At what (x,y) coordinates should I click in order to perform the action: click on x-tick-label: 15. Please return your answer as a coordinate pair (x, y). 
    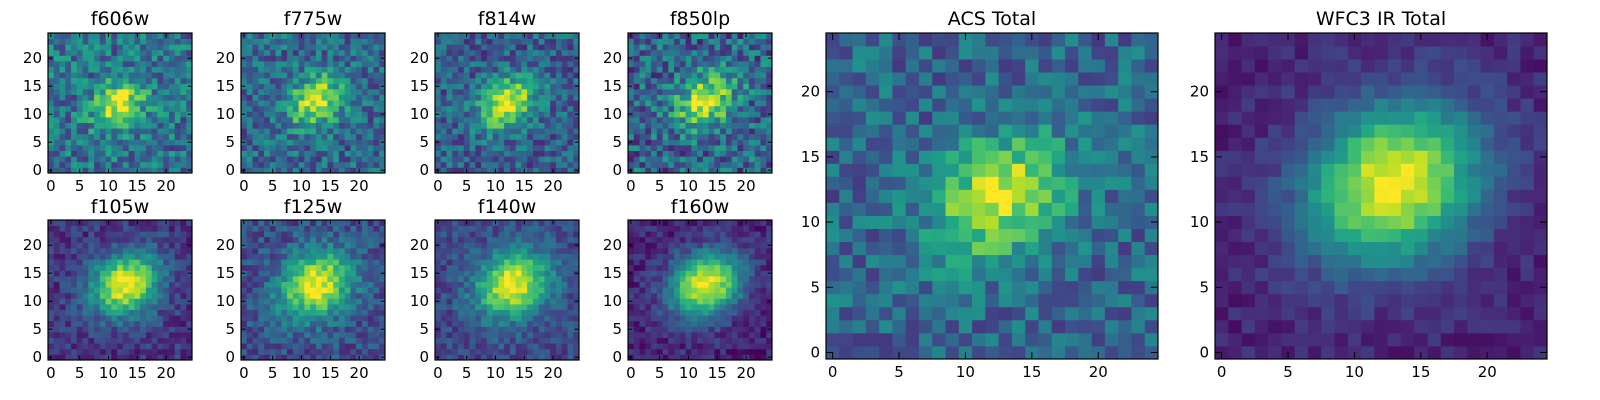
    Looking at the image, I should click on (137, 186).